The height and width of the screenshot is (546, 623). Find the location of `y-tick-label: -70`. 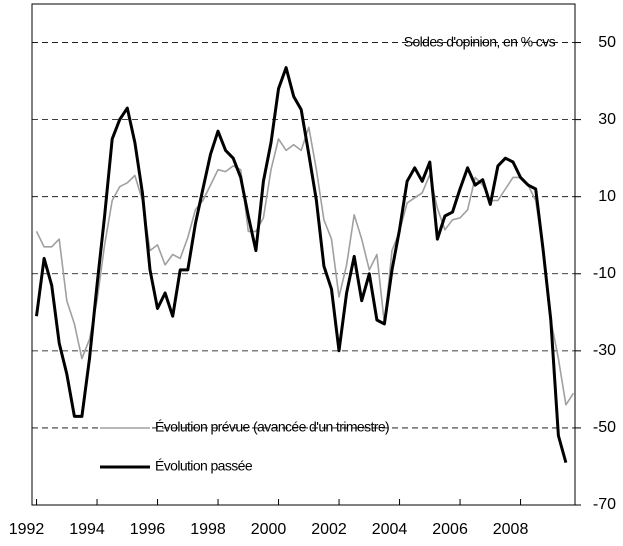

y-tick-label: -70 is located at coordinates (604, 504).